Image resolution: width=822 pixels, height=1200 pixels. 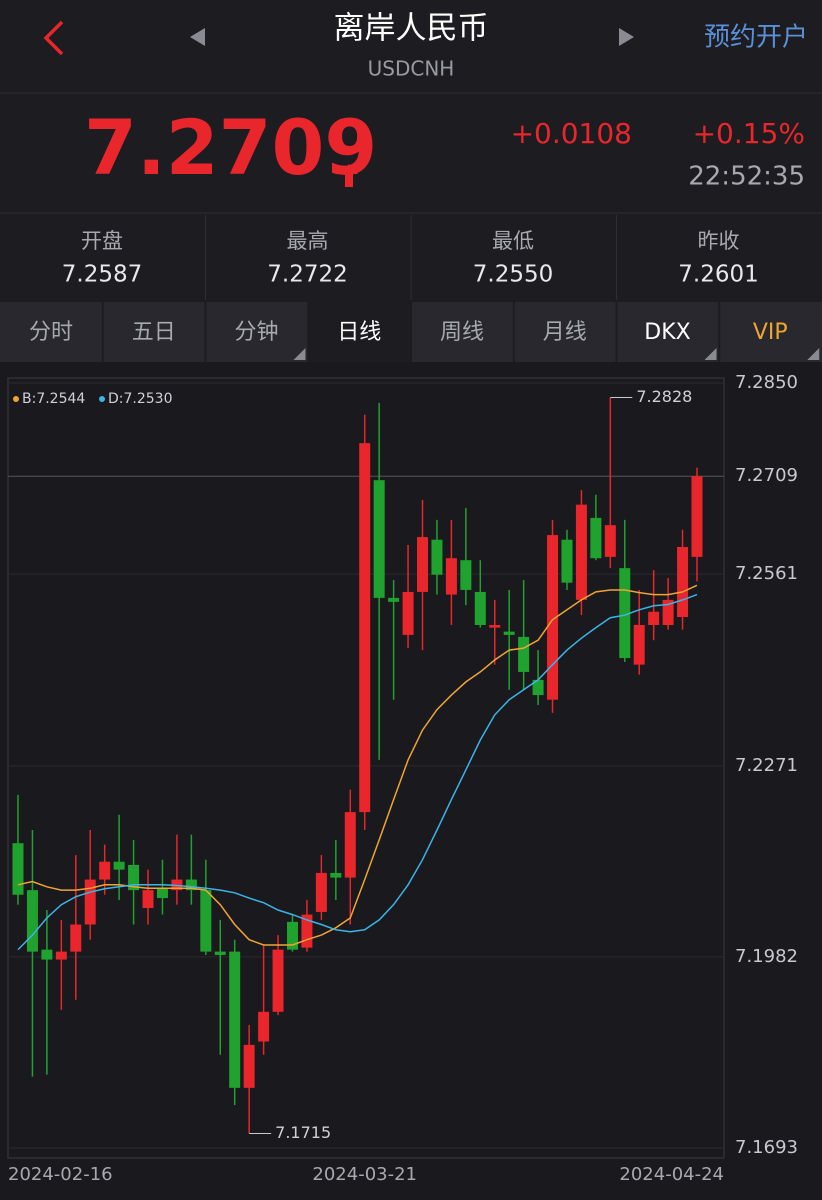 I want to click on tab: 周线, so click(x=462, y=332).